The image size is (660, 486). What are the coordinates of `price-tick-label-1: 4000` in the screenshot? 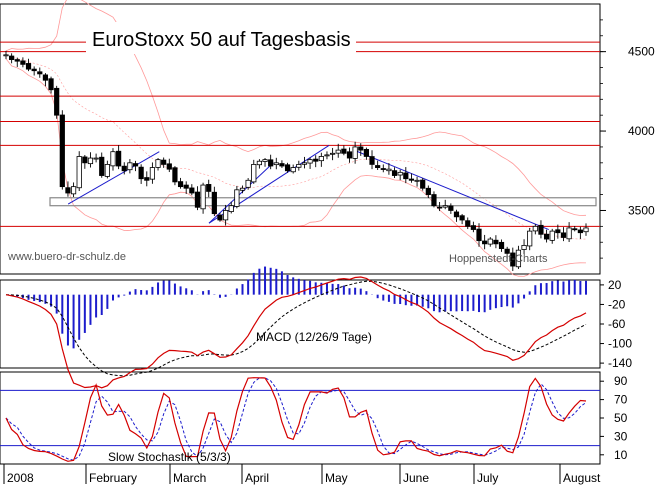 It's located at (641, 131).